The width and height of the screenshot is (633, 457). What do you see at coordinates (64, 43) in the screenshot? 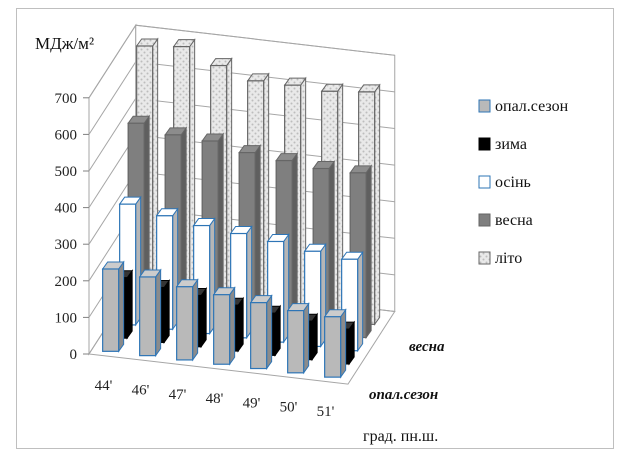
I see `y-axis-title: МДж/м²` at bounding box center [64, 43].